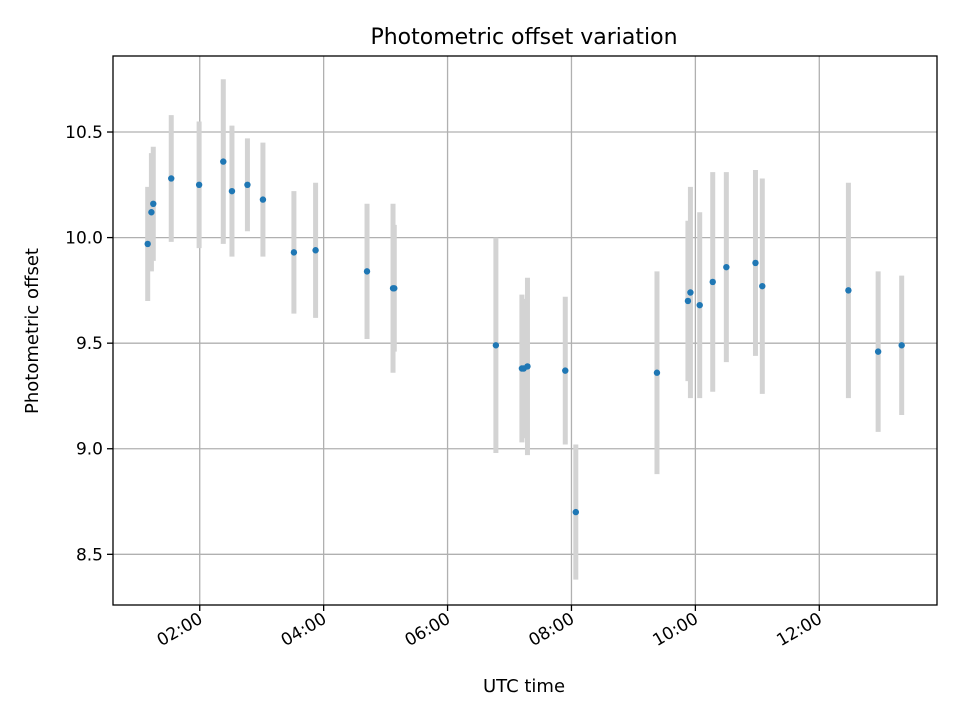  Describe the element at coordinates (84, 239) in the screenshot. I see `y-tick-label: 10.0` at that location.